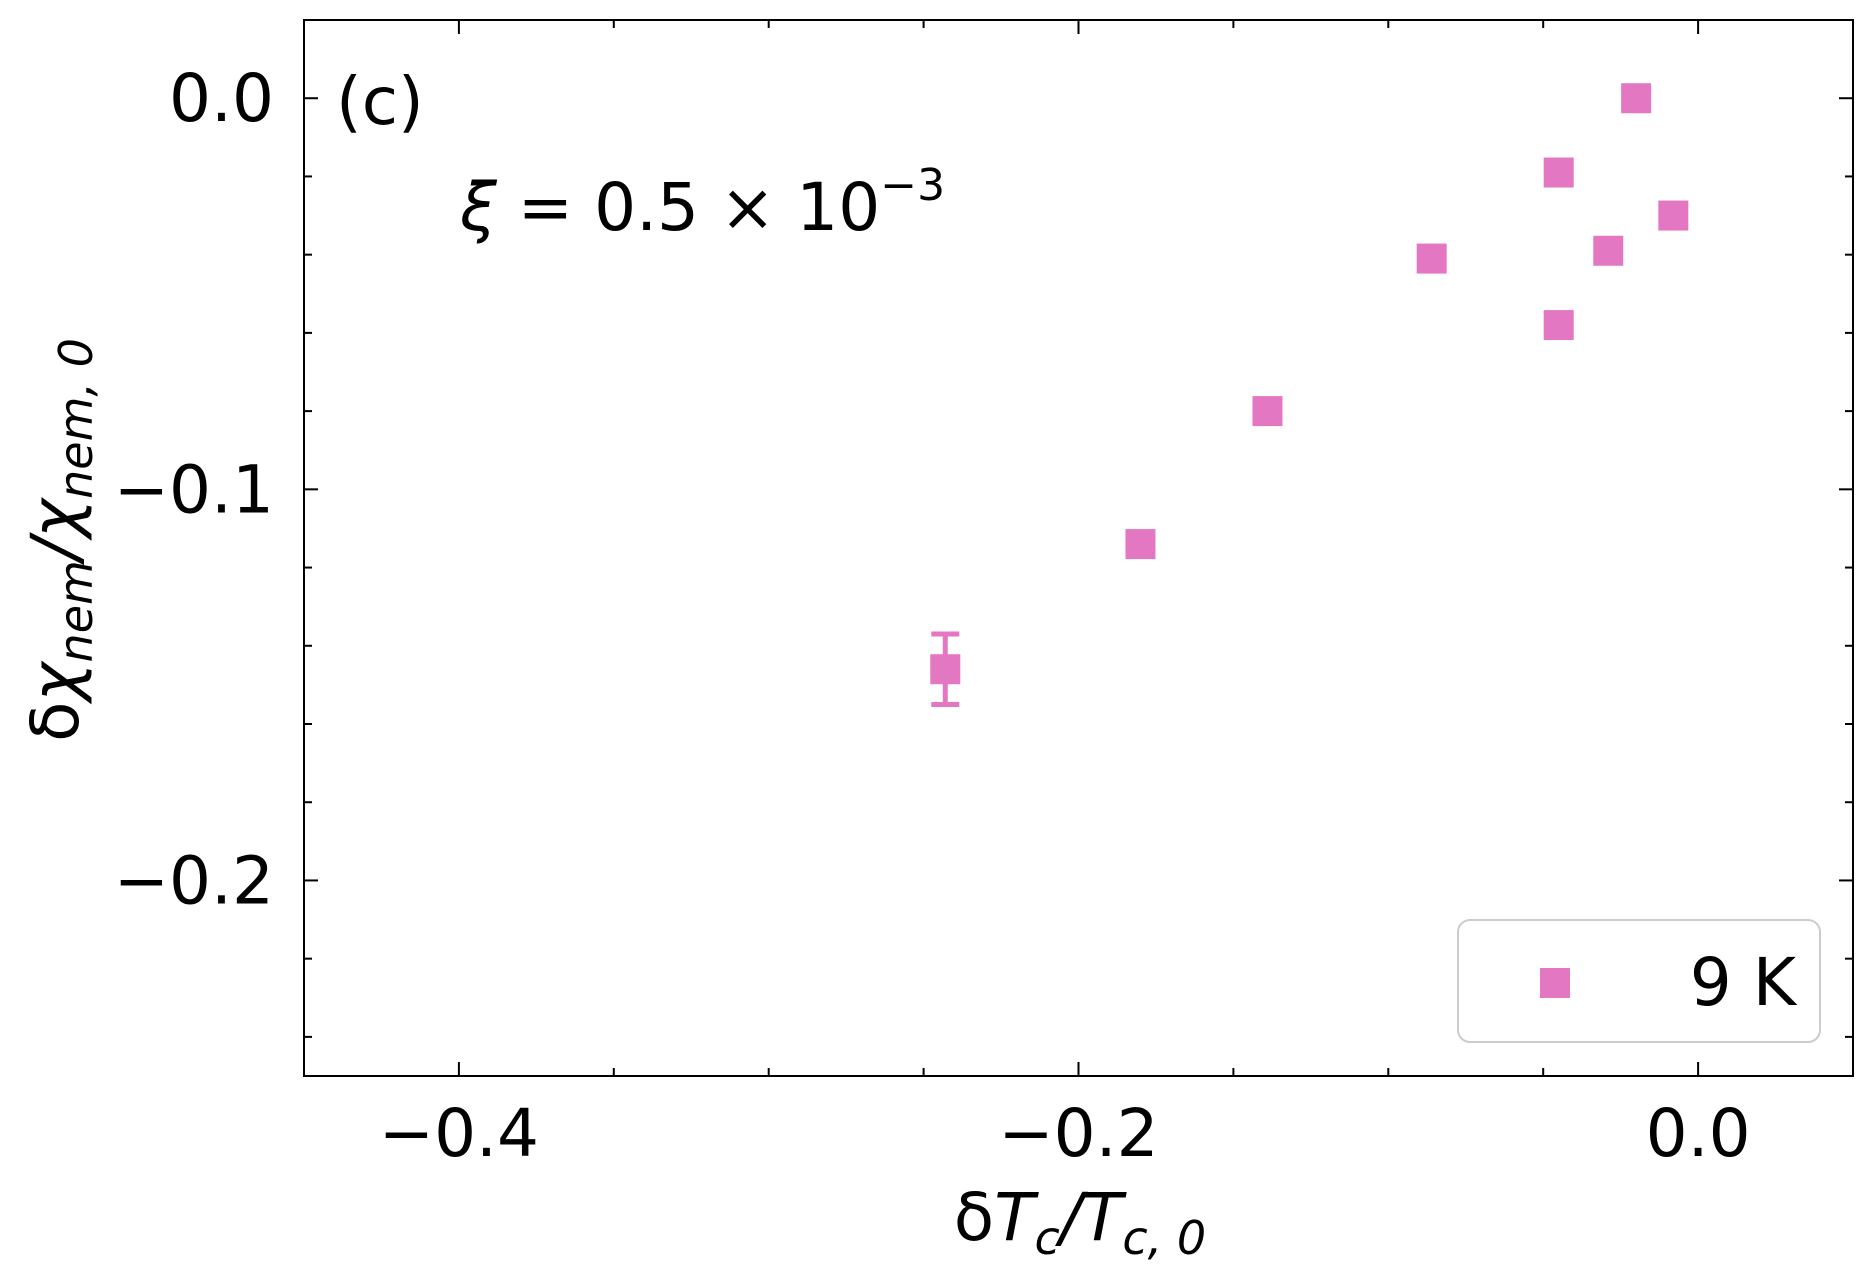 This screenshot has width=1874, height=1279. I want to click on y-tick-labels: 0.0 −0.1 −0.2, so click(194, 489).